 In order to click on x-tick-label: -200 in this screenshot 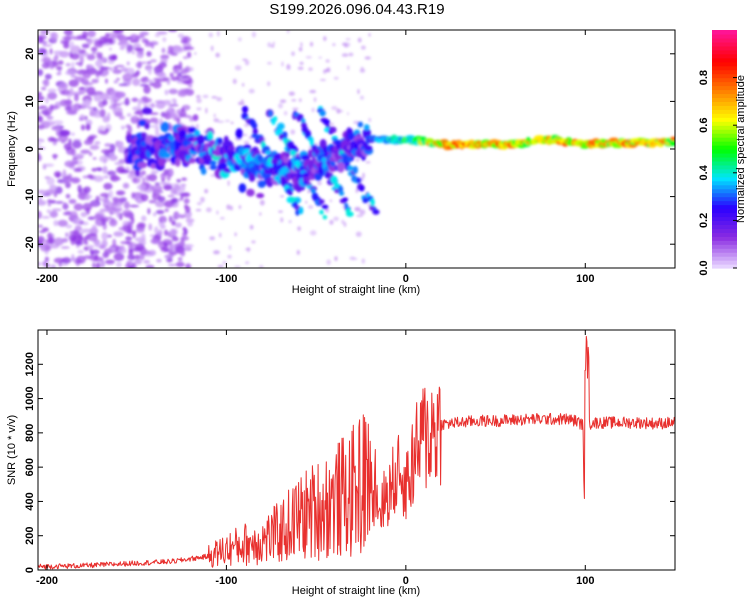, I will do `click(47, 581)`.